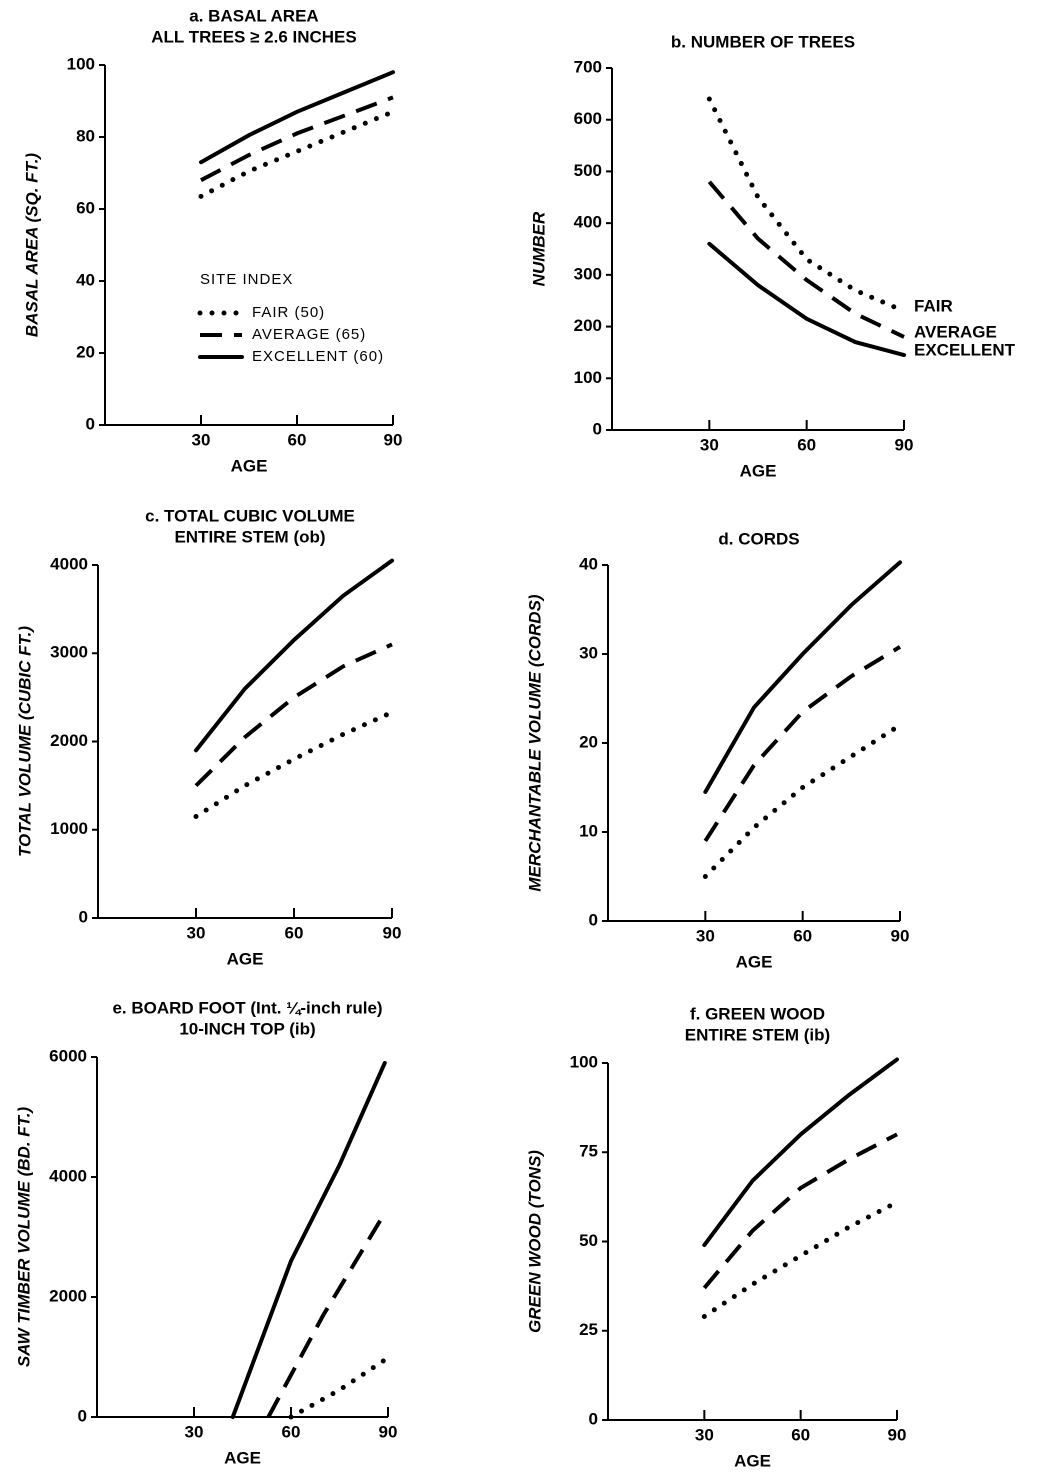 Image resolution: width=1037 pixels, height=1473 pixels. Describe the element at coordinates (758, 538) in the screenshot. I see `chart-title: d. CORDS` at that location.